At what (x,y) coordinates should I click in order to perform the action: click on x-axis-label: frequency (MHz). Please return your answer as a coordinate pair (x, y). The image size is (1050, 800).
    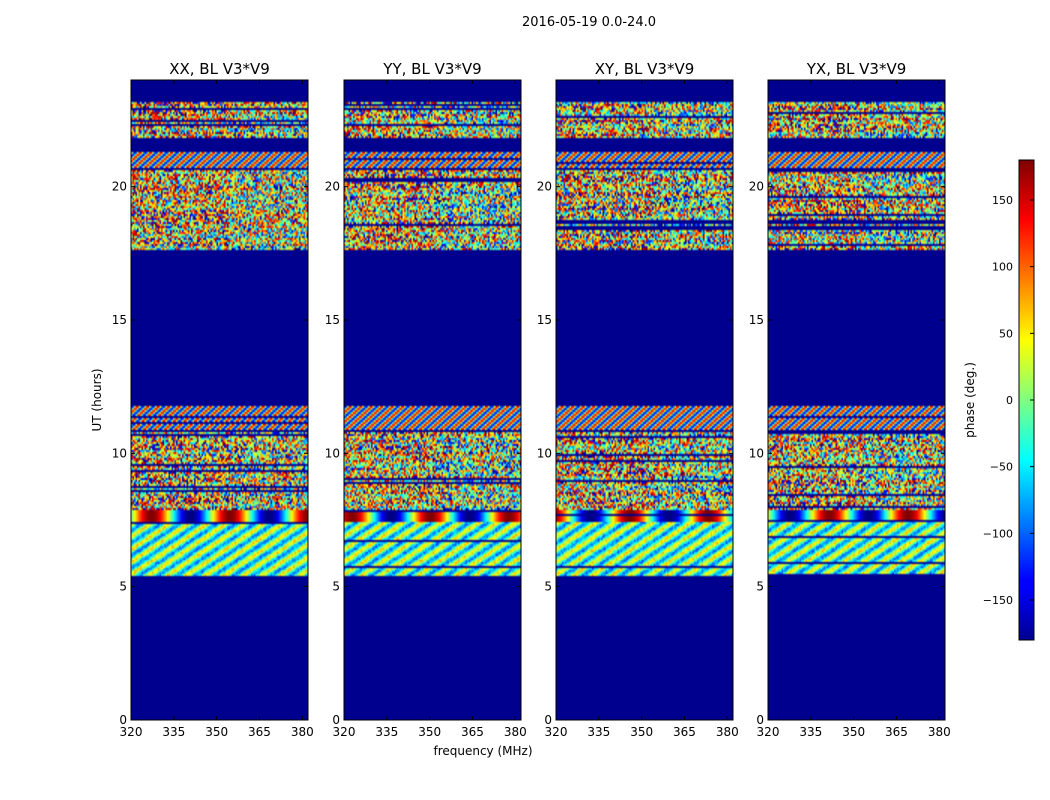
    Looking at the image, I should click on (482, 751).